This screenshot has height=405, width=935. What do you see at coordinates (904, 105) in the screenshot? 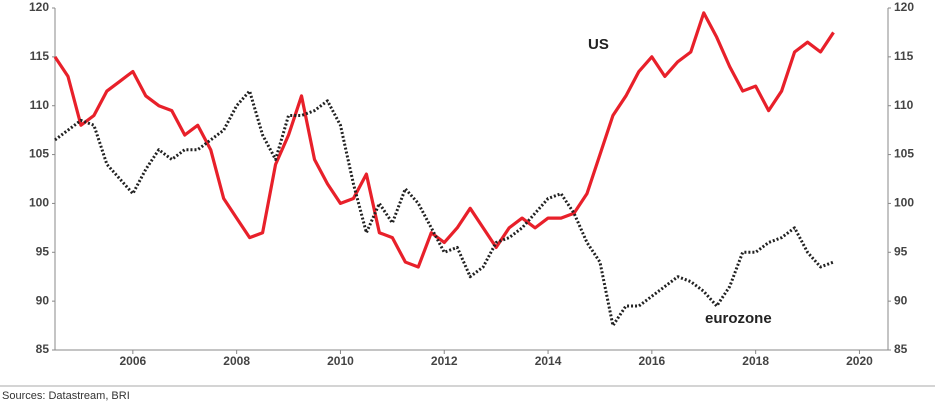
I see `y2-tick-label: 110` at bounding box center [904, 105].